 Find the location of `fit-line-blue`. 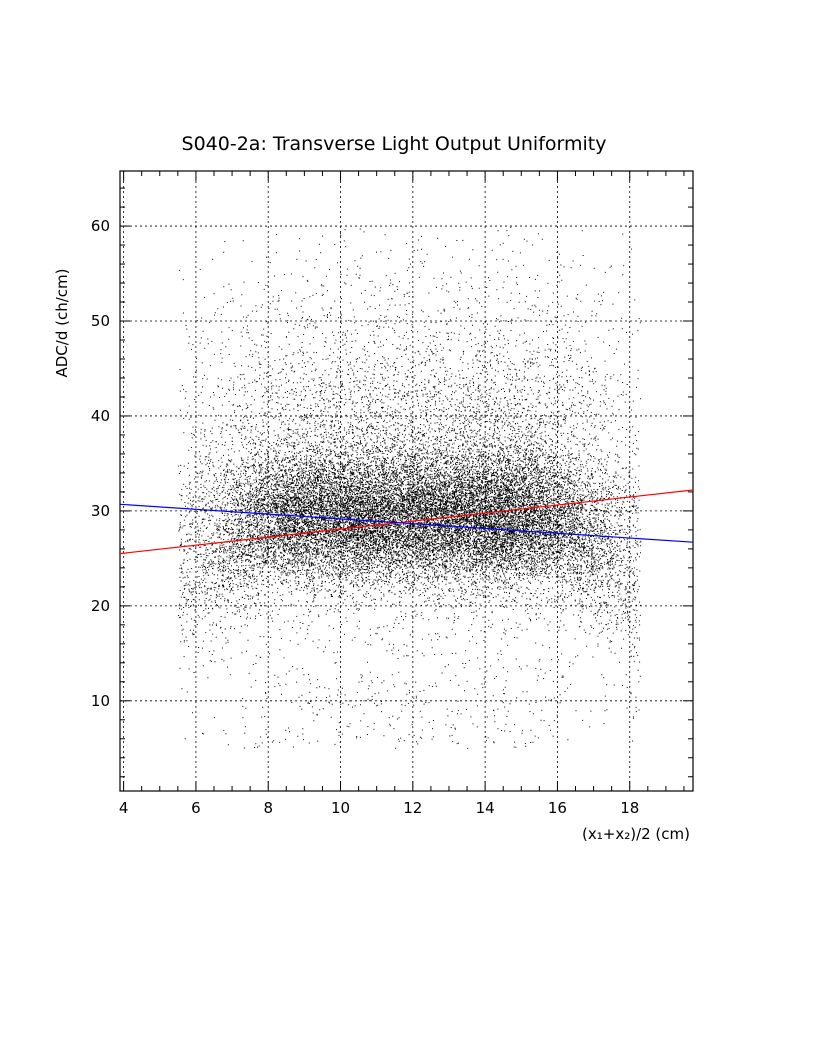

fit-line-blue is located at coordinates (406, 523).